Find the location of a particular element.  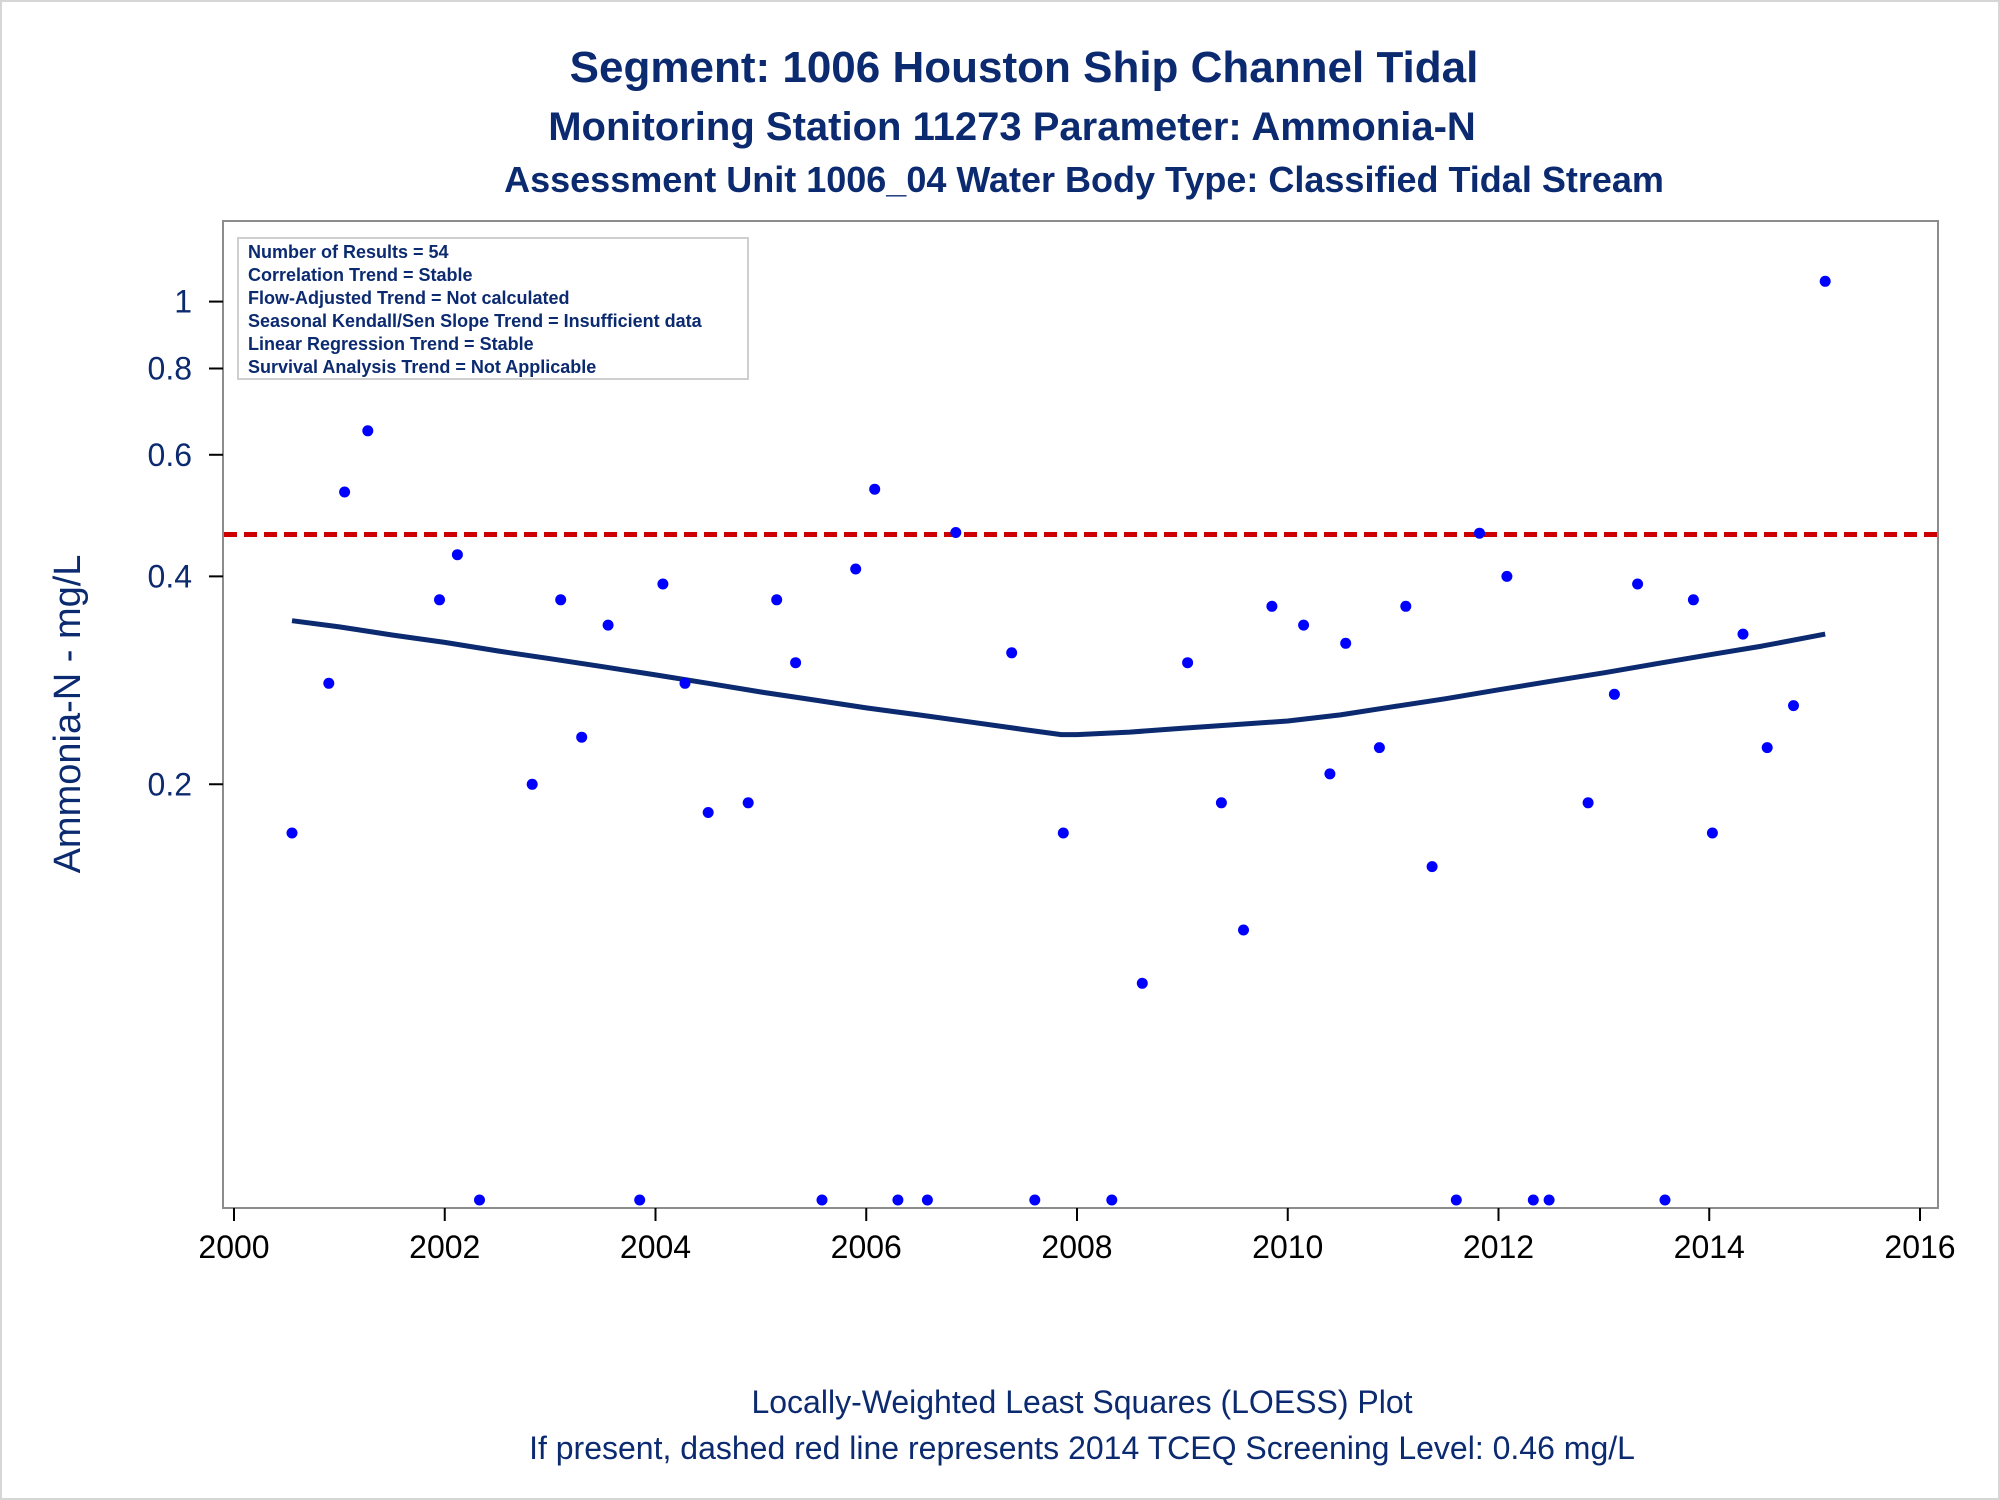

y-tick-label-4: 1 is located at coordinates (183, 302).